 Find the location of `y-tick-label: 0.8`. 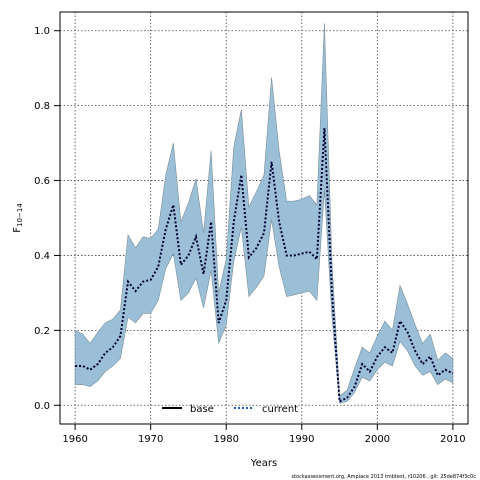

y-tick-label: 0.8 is located at coordinates (42, 106).